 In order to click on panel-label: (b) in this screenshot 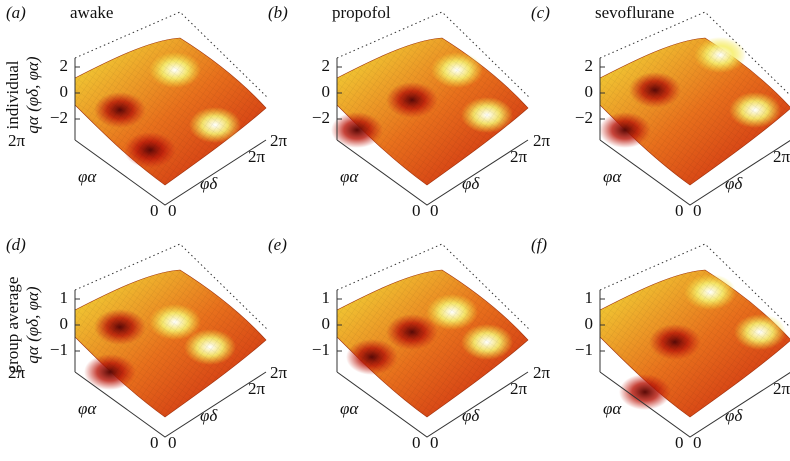, I will do `click(278, 12)`.